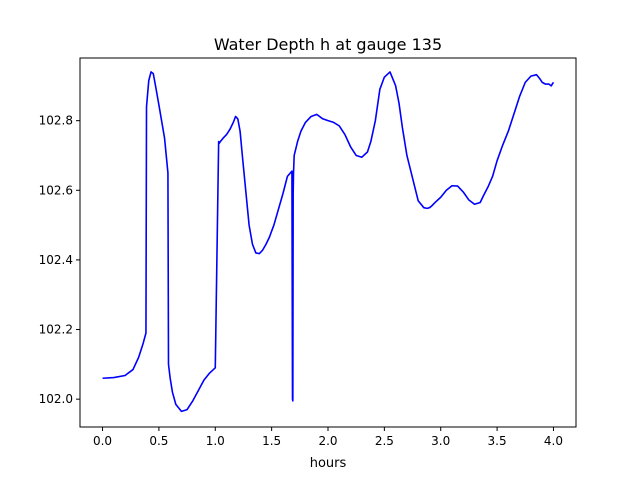  I want to click on x-tick-label: 2.5, so click(384, 441).